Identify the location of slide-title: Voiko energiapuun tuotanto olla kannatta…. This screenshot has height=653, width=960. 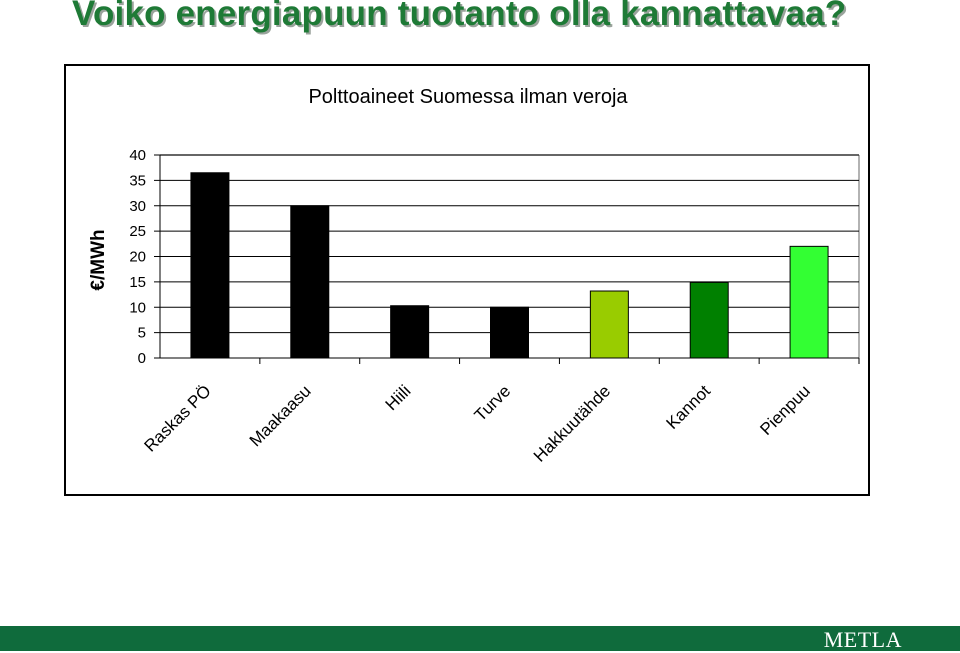
(459, 16).